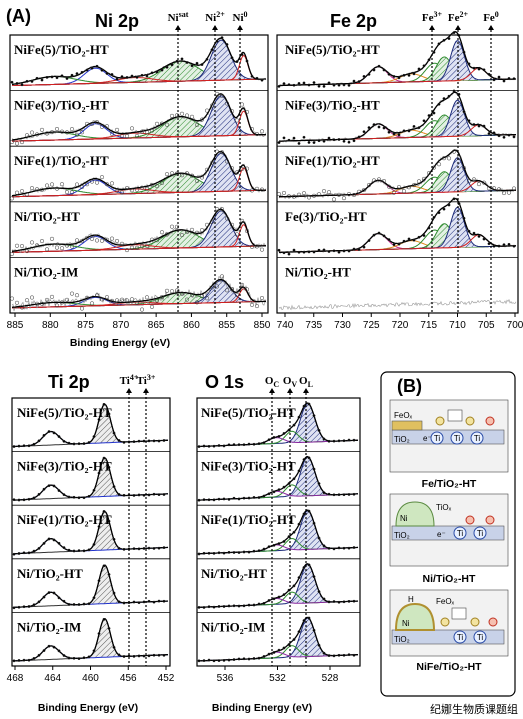  Describe the element at coordinates (262, 708) in the screenshot. I see `axis-label: Binding Energy (eV)` at that location.